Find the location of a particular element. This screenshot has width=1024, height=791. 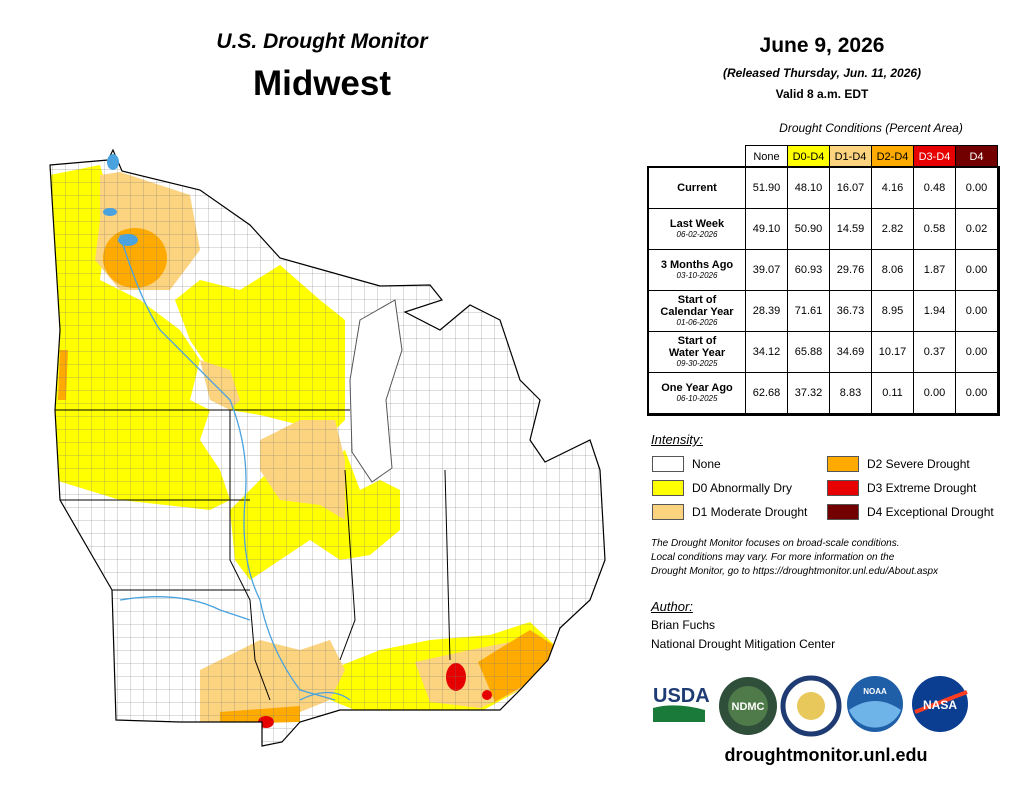

nasa-logo: NASA is located at coordinates (940, 704).